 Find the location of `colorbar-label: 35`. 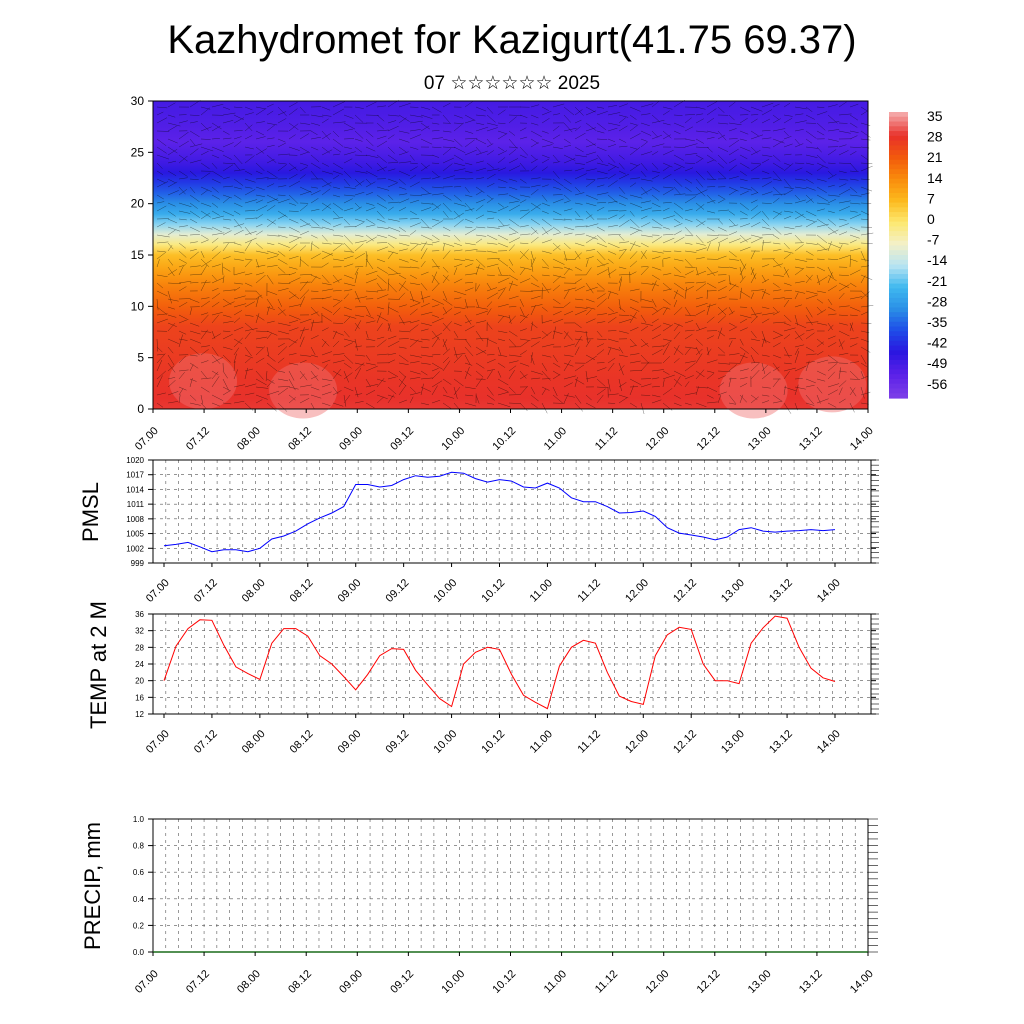

colorbar-label: 35 is located at coordinates (935, 116).